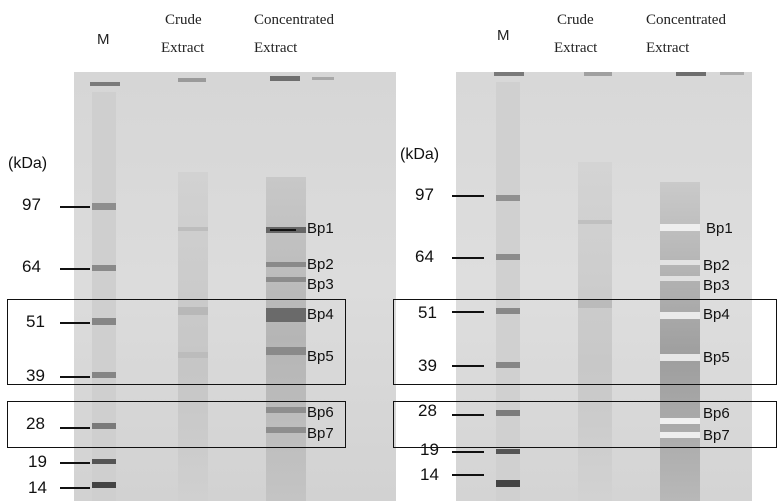 This screenshot has height=501, width=779. Describe the element at coordinates (320, 356) in the screenshot. I see `band-label-bp5-left: Bp5` at that location.